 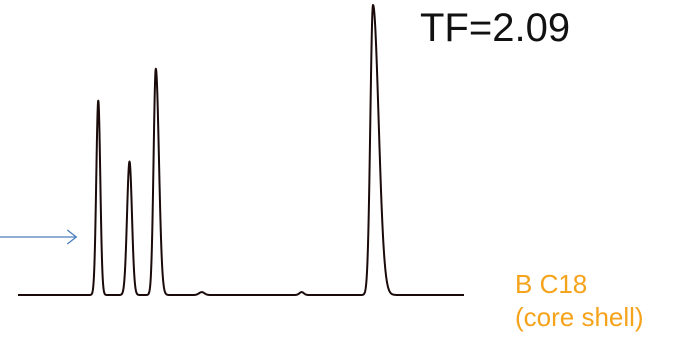 I want to click on column-type-label: (core shell), so click(x=579, y=317).